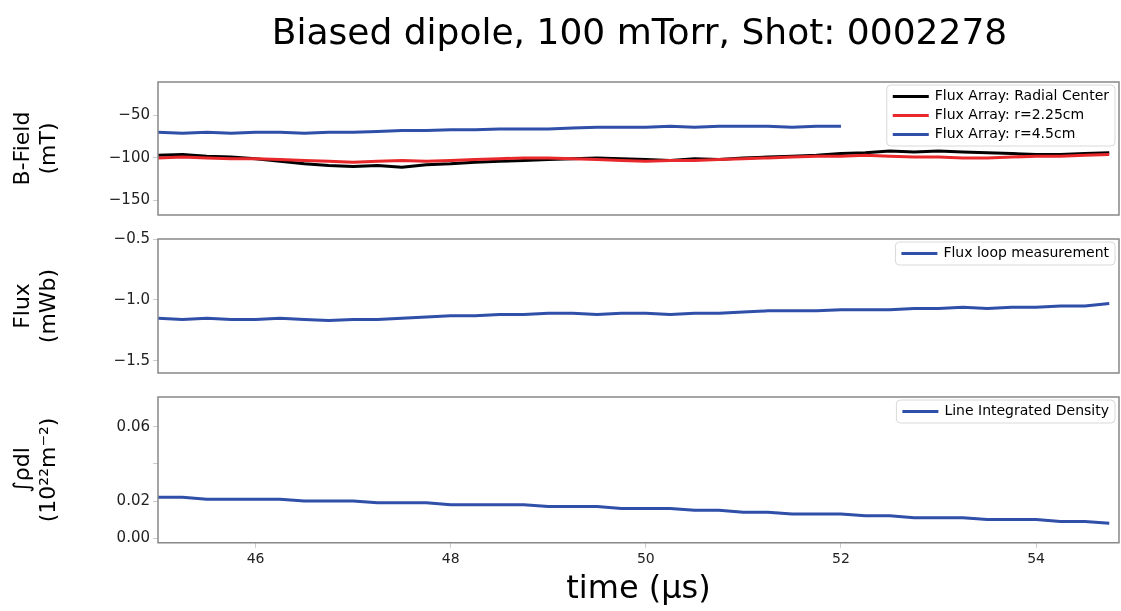 The width and height of the screenshot is (1121, 611). What do you see at coordinates (134, 114) in the screenshot?
I see `y-tick-label: −50` at bounding box center [134, 114].